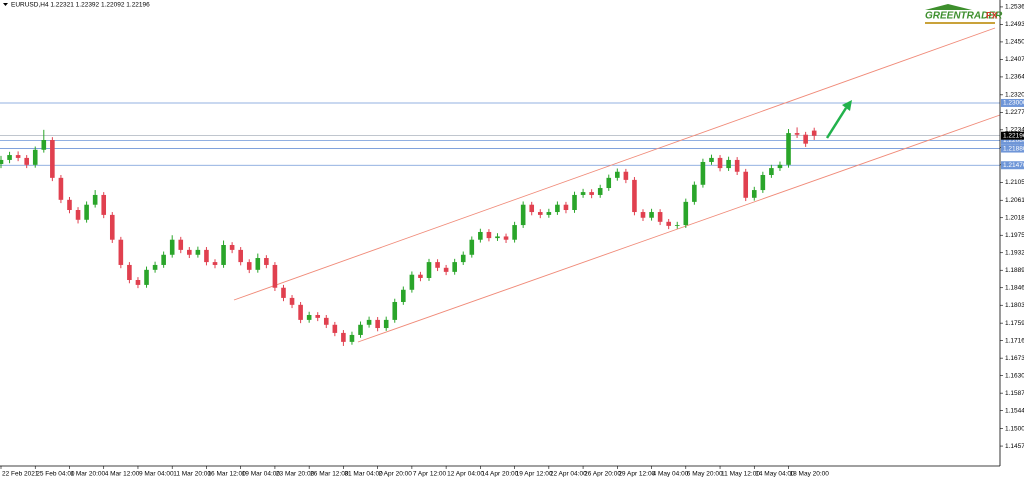 Image resolution: width=1024 pixels, height=479 pixels. I want to click on x-tick-label: 23 Mar 20:00, so click(295, 474).